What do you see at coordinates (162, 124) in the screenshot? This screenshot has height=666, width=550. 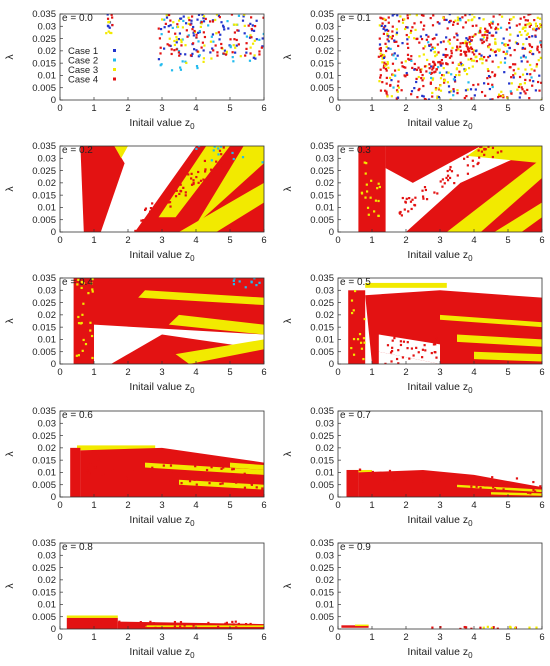 I see `x-axis-label: Initail value z0` at bounding box center [162, 124].